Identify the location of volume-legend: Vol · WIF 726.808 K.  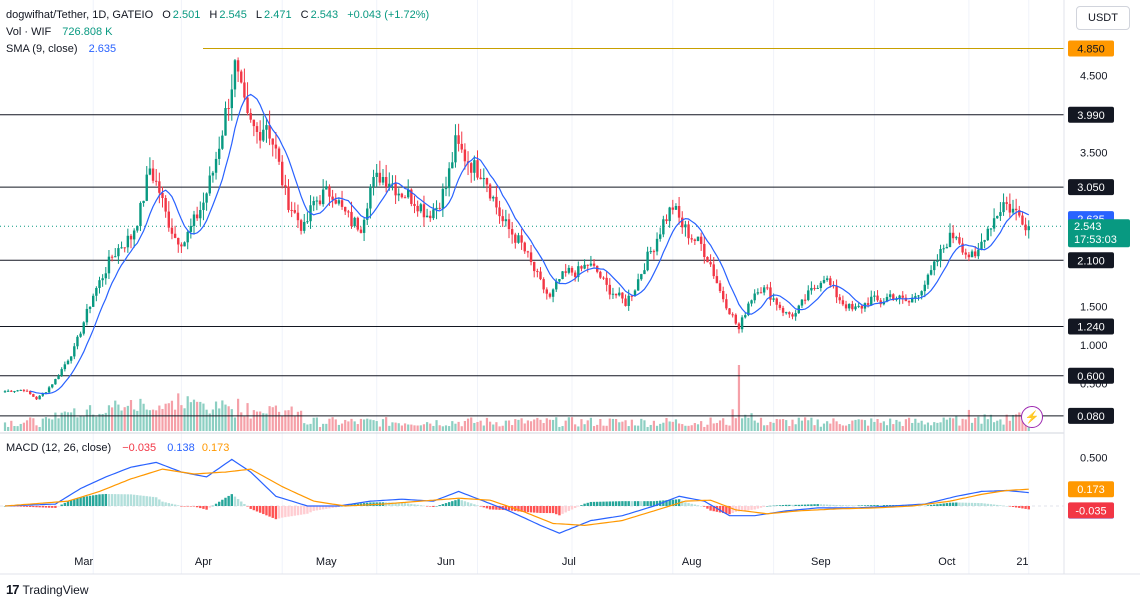
(59, 32).